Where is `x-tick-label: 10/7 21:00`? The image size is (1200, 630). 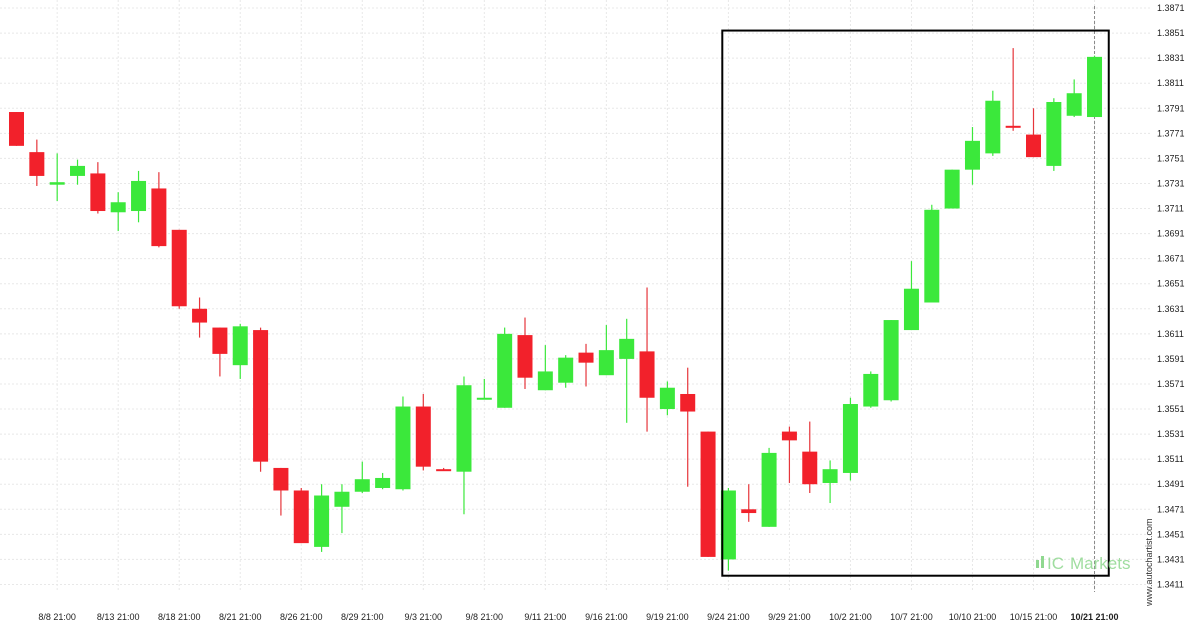 x-tick-label: 10/7 21:00 is located at coordinates (911, 617).